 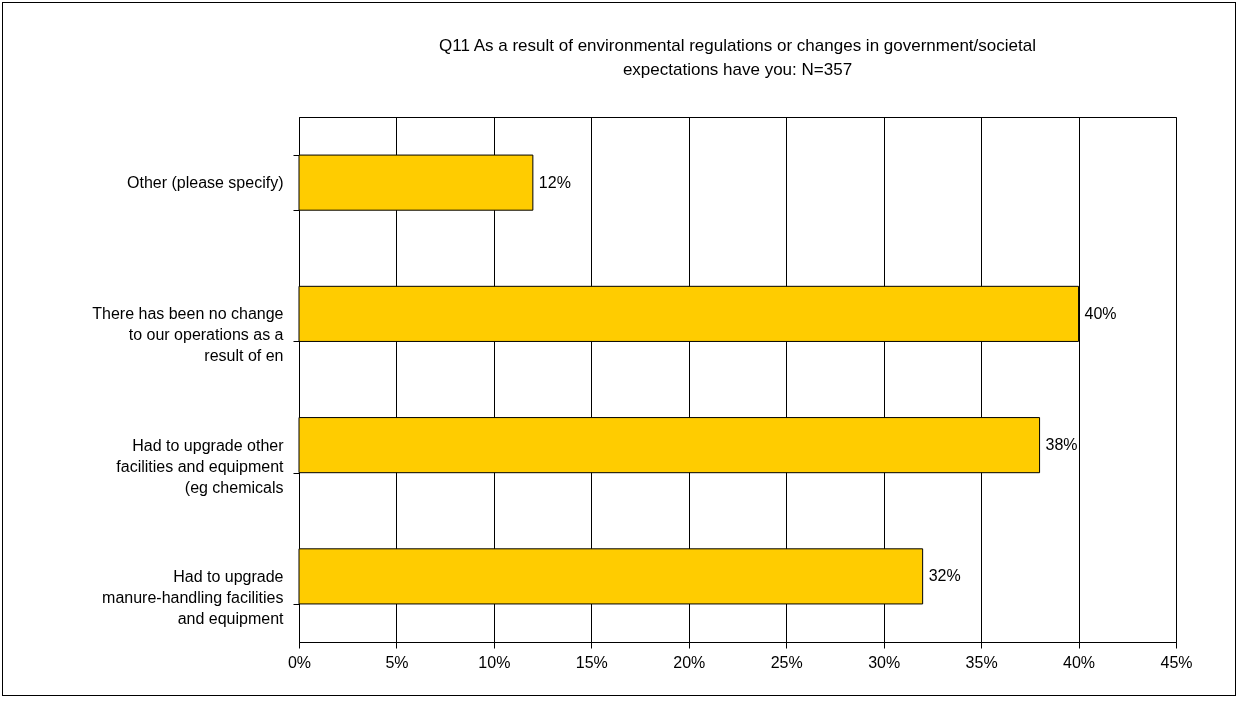 I want to click on x-tick-label: 15%, so click(x=591, y=662).